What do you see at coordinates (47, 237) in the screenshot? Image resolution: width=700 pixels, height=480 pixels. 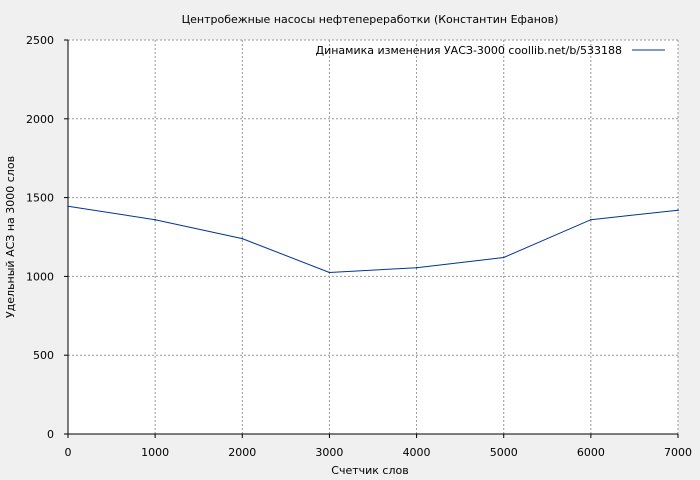 I see `y-ticks: 0 500 1000 1500 2000 2500` at bounding box center [47, 237].